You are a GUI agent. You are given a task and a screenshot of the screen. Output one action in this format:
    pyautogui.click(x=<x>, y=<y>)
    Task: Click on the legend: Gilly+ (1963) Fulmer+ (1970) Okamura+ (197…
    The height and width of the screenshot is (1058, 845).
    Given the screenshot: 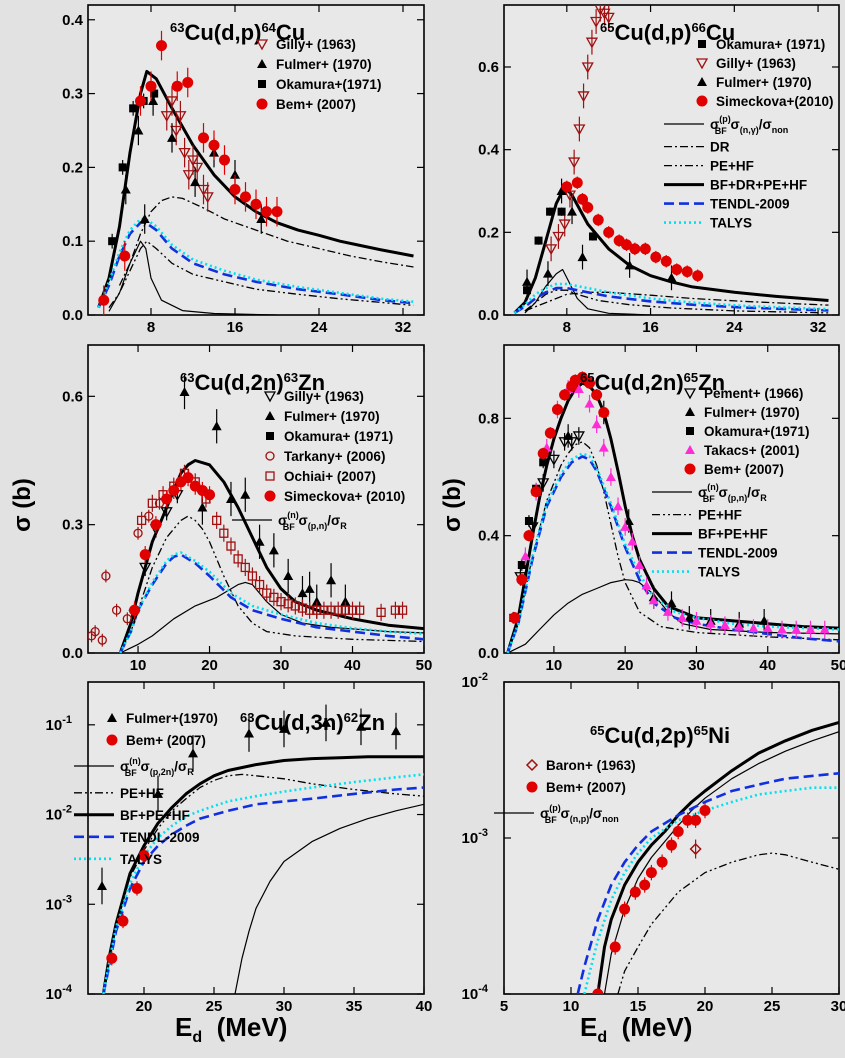 What is the action you would take?
    pyautogui.click(x=318, y=460)
    